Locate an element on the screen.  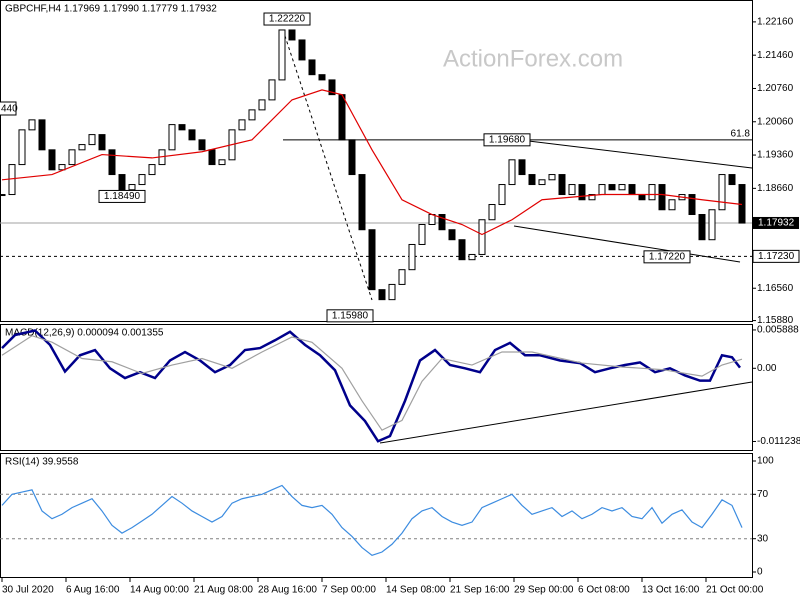
macd-header: MACD(12,26,9) 0.000094 0.001355 is located at coordinates (84, 333).